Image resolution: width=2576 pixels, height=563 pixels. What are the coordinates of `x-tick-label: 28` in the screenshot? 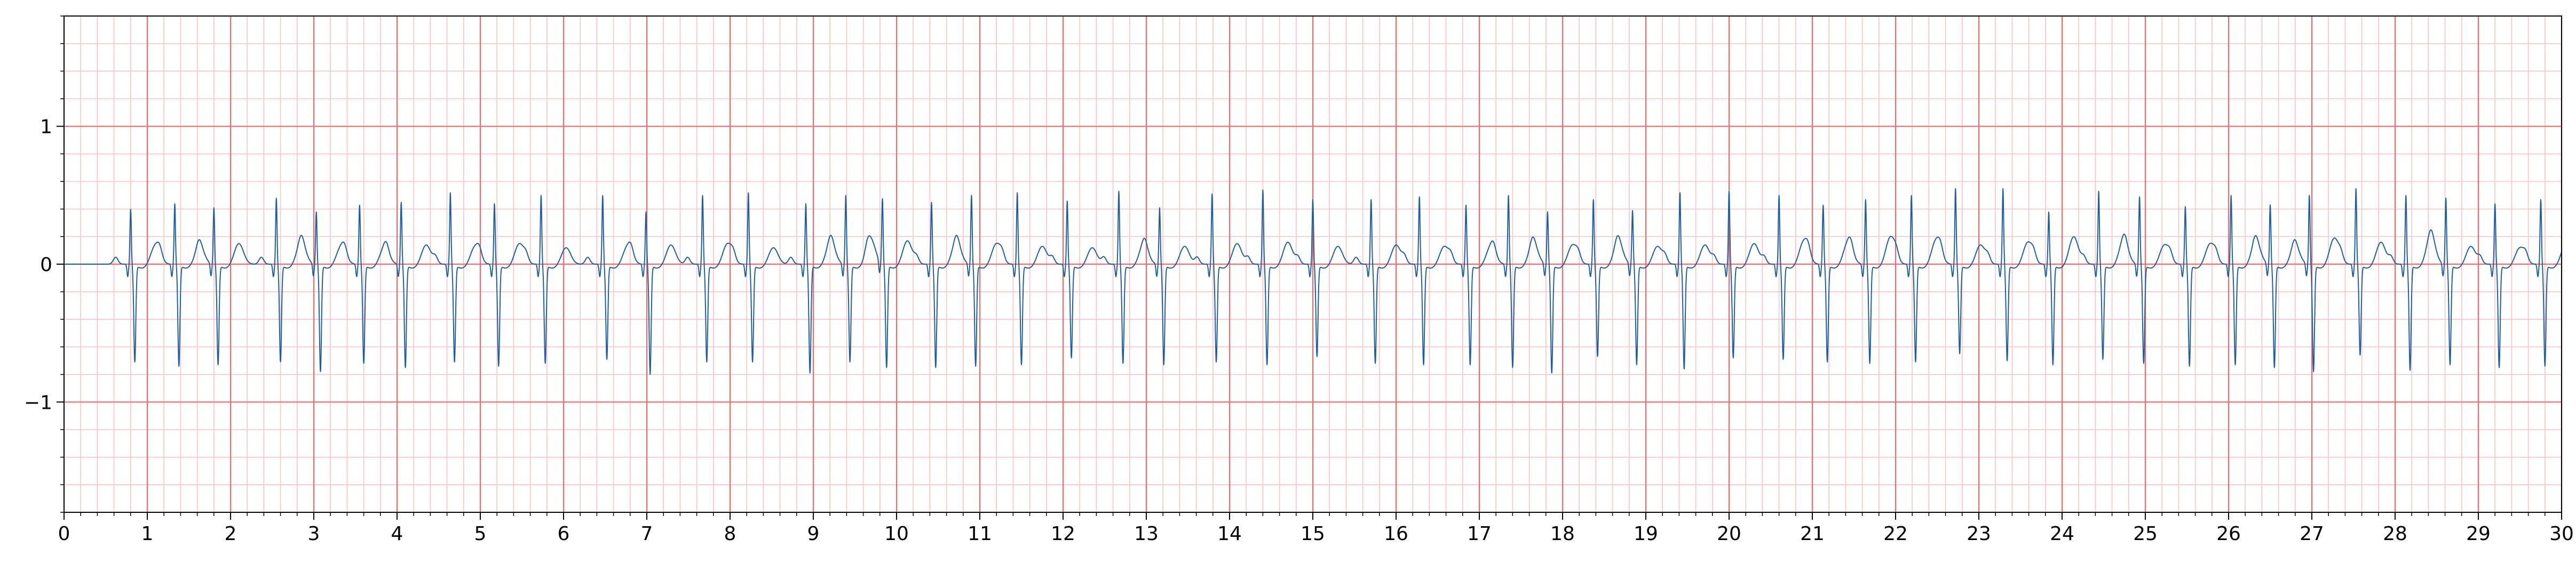 It's located at (2395, 534).